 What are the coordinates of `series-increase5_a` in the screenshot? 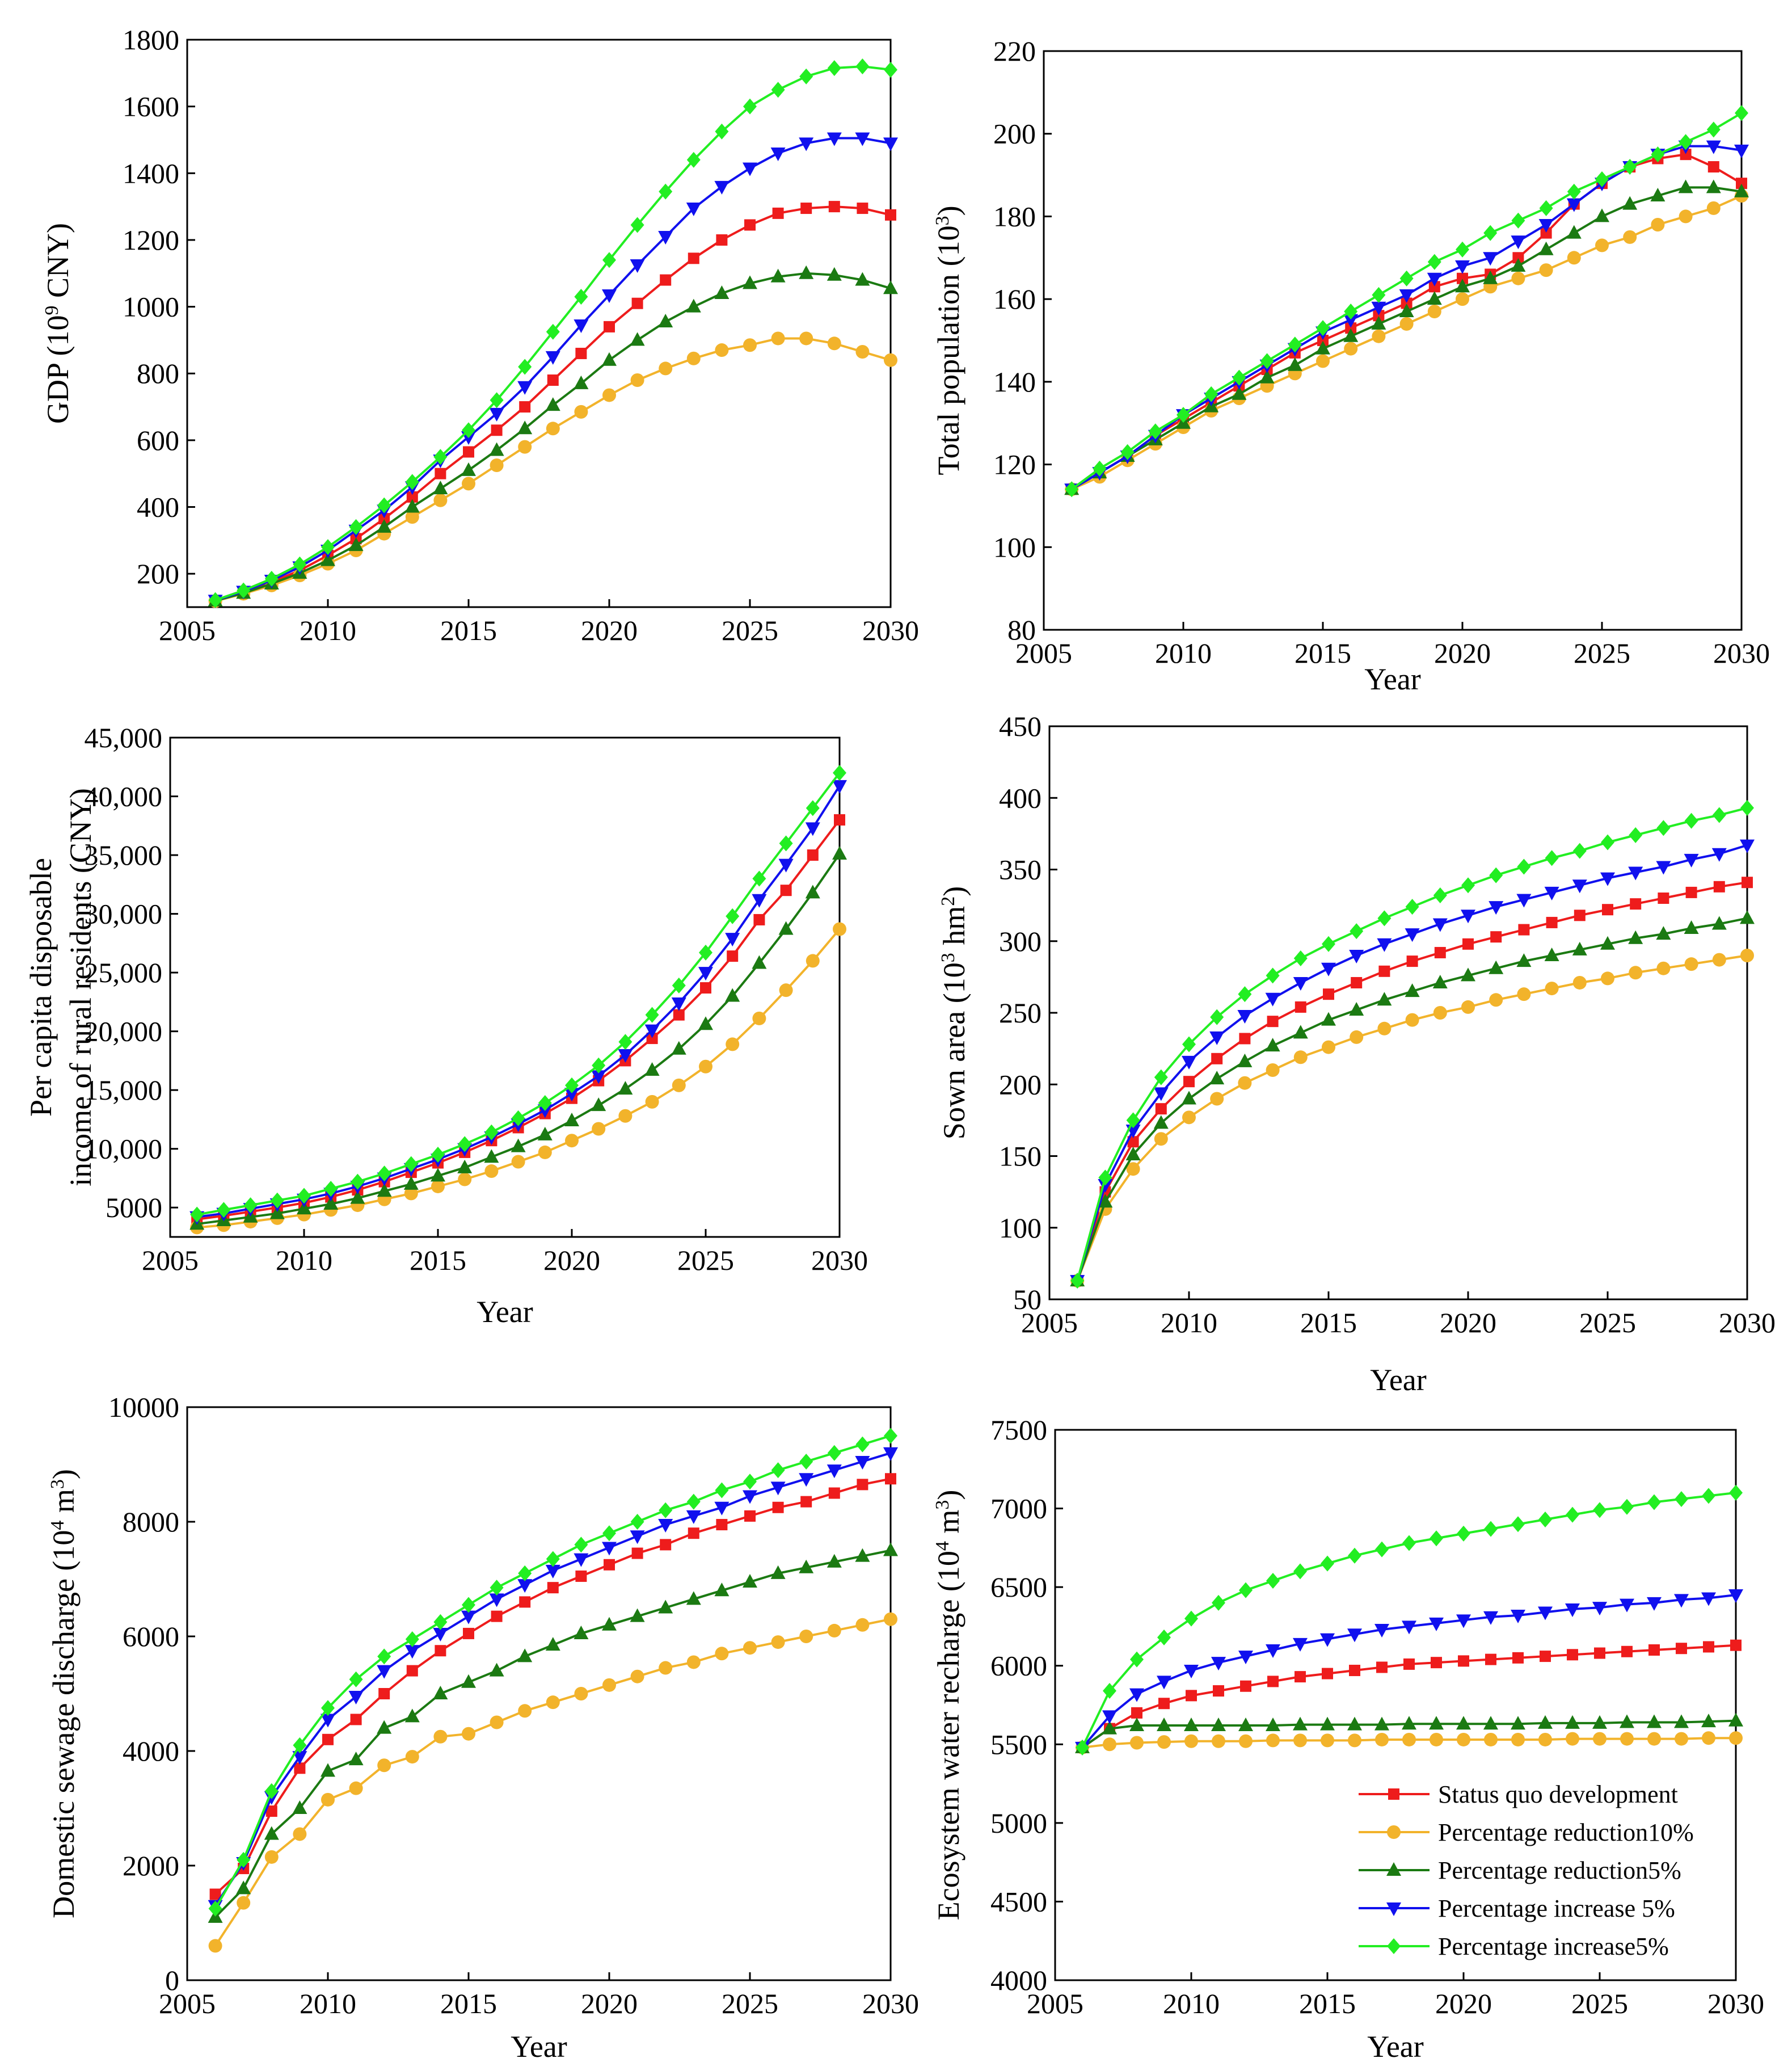 It's located at (553, 1681).